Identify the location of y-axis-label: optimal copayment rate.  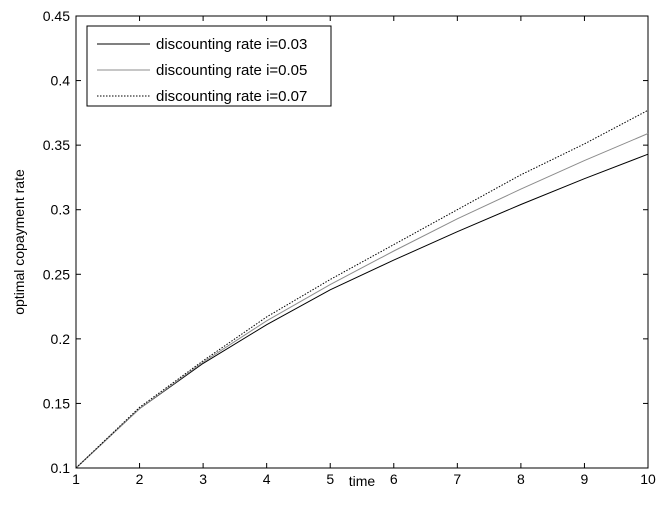
(19, 242).